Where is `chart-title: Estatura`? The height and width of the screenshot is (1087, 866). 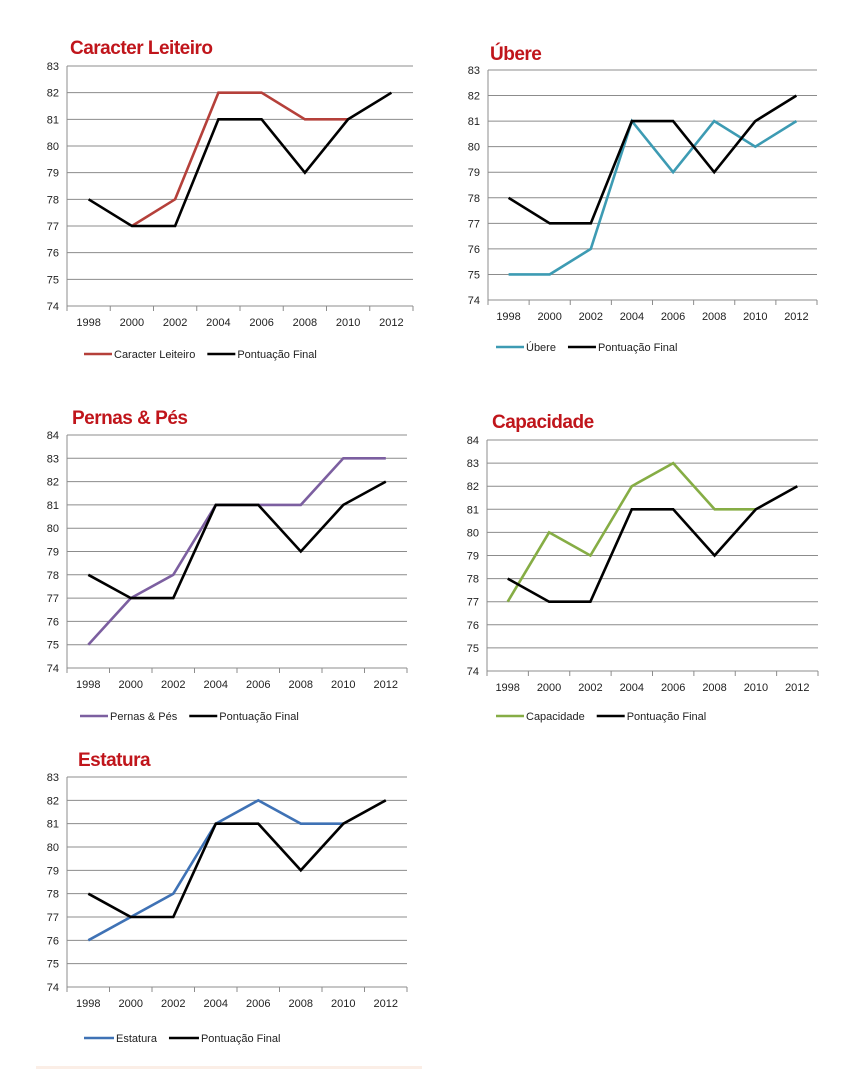 chart-title: Estatura is located at coordinates (114, 760).